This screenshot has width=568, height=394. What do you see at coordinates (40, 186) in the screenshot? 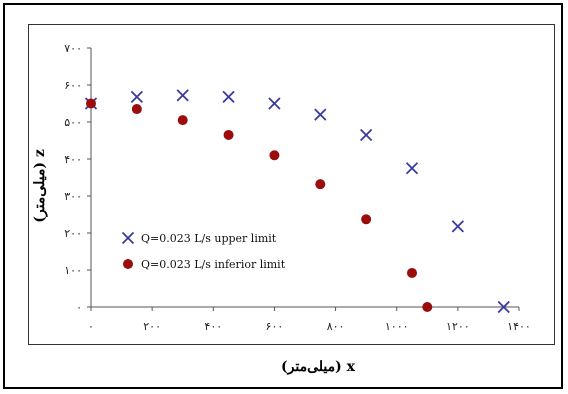
I see `y-axis-label: z (میلی‌متر)` at bounding box center [40, 186].